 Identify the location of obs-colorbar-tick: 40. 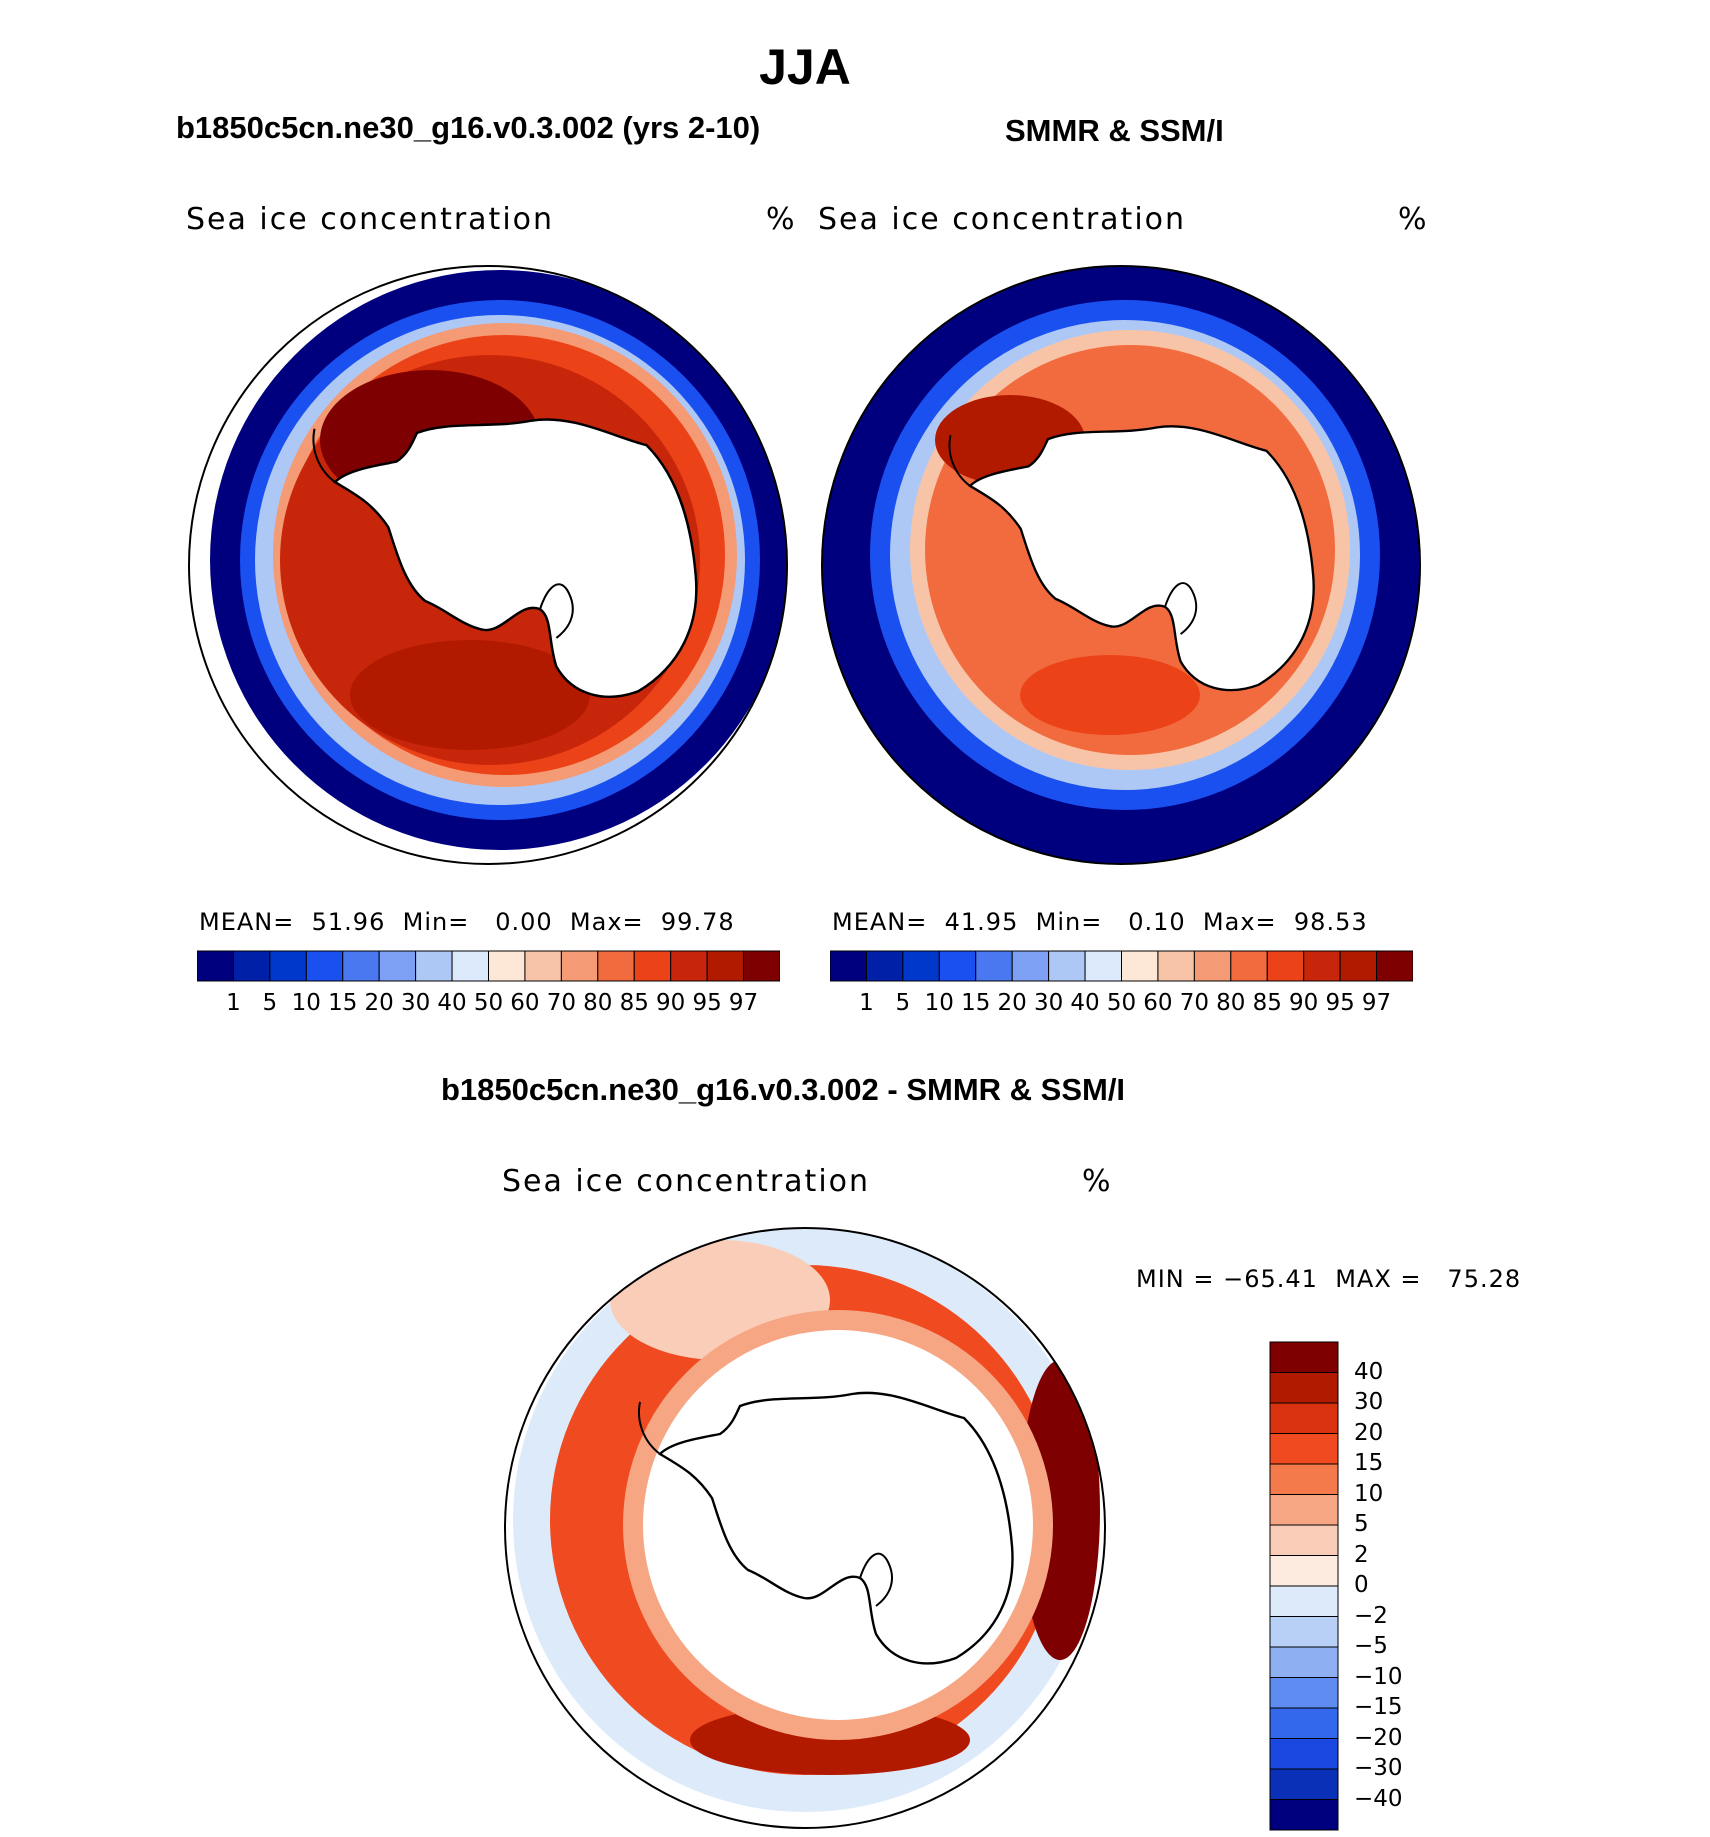
(1085, 1003).